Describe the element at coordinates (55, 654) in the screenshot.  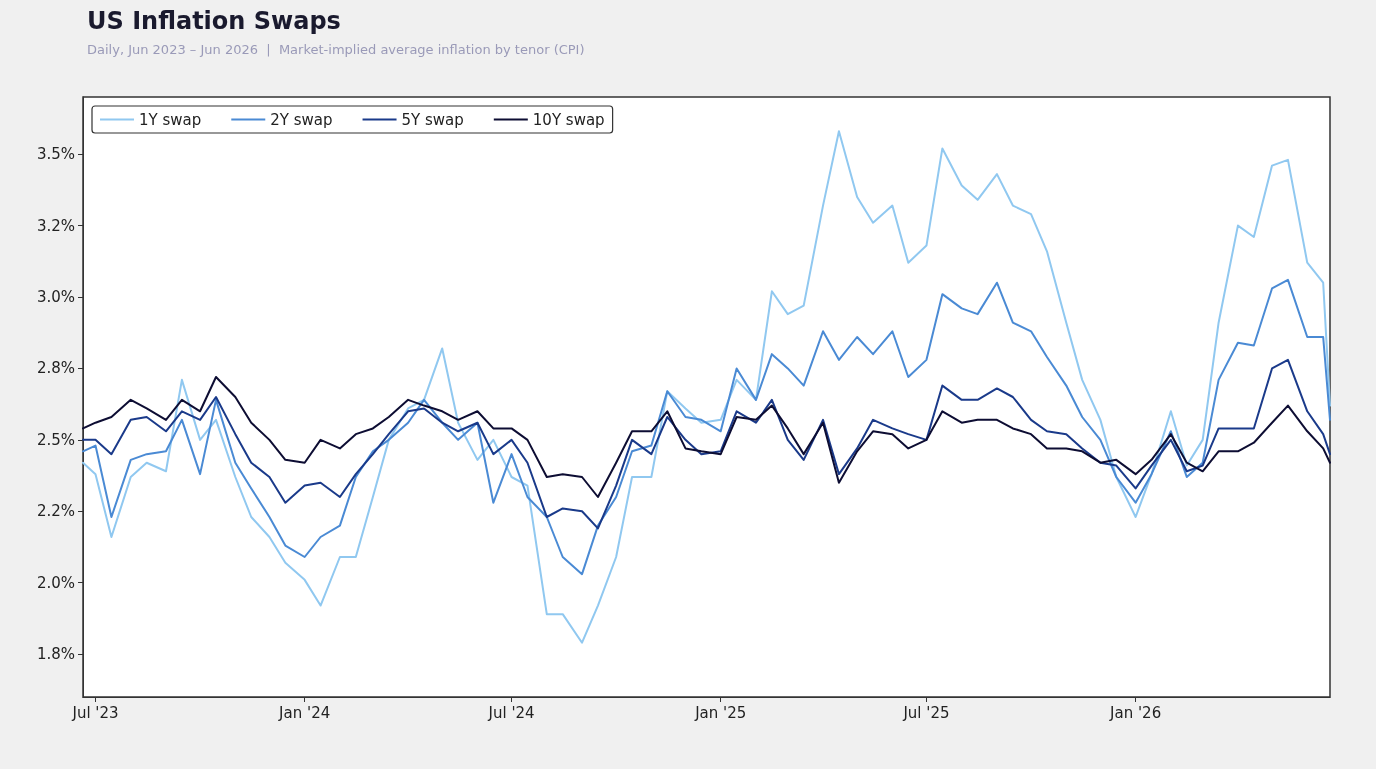
I see `y-tick-label: 1.8%` at that location.